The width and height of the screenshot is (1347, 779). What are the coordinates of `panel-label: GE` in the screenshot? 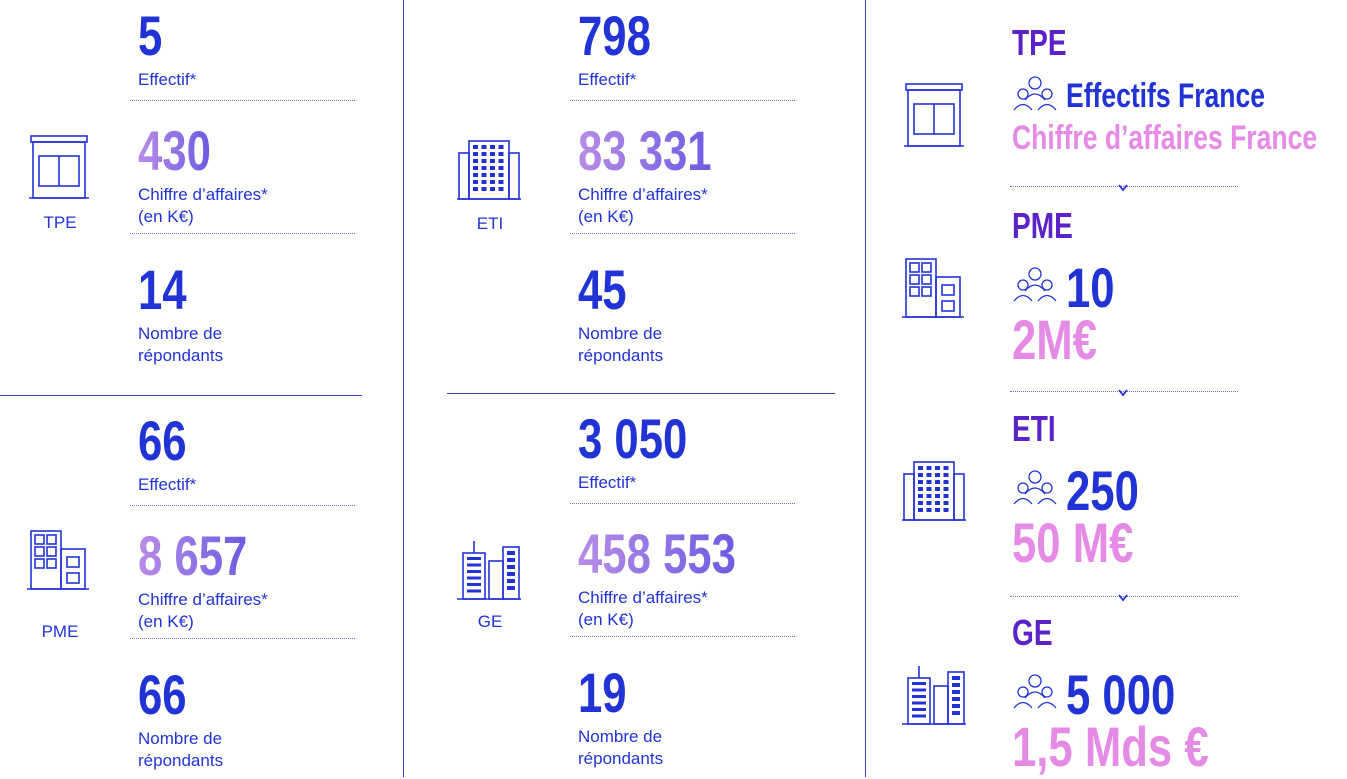 It's located at (490, 621).